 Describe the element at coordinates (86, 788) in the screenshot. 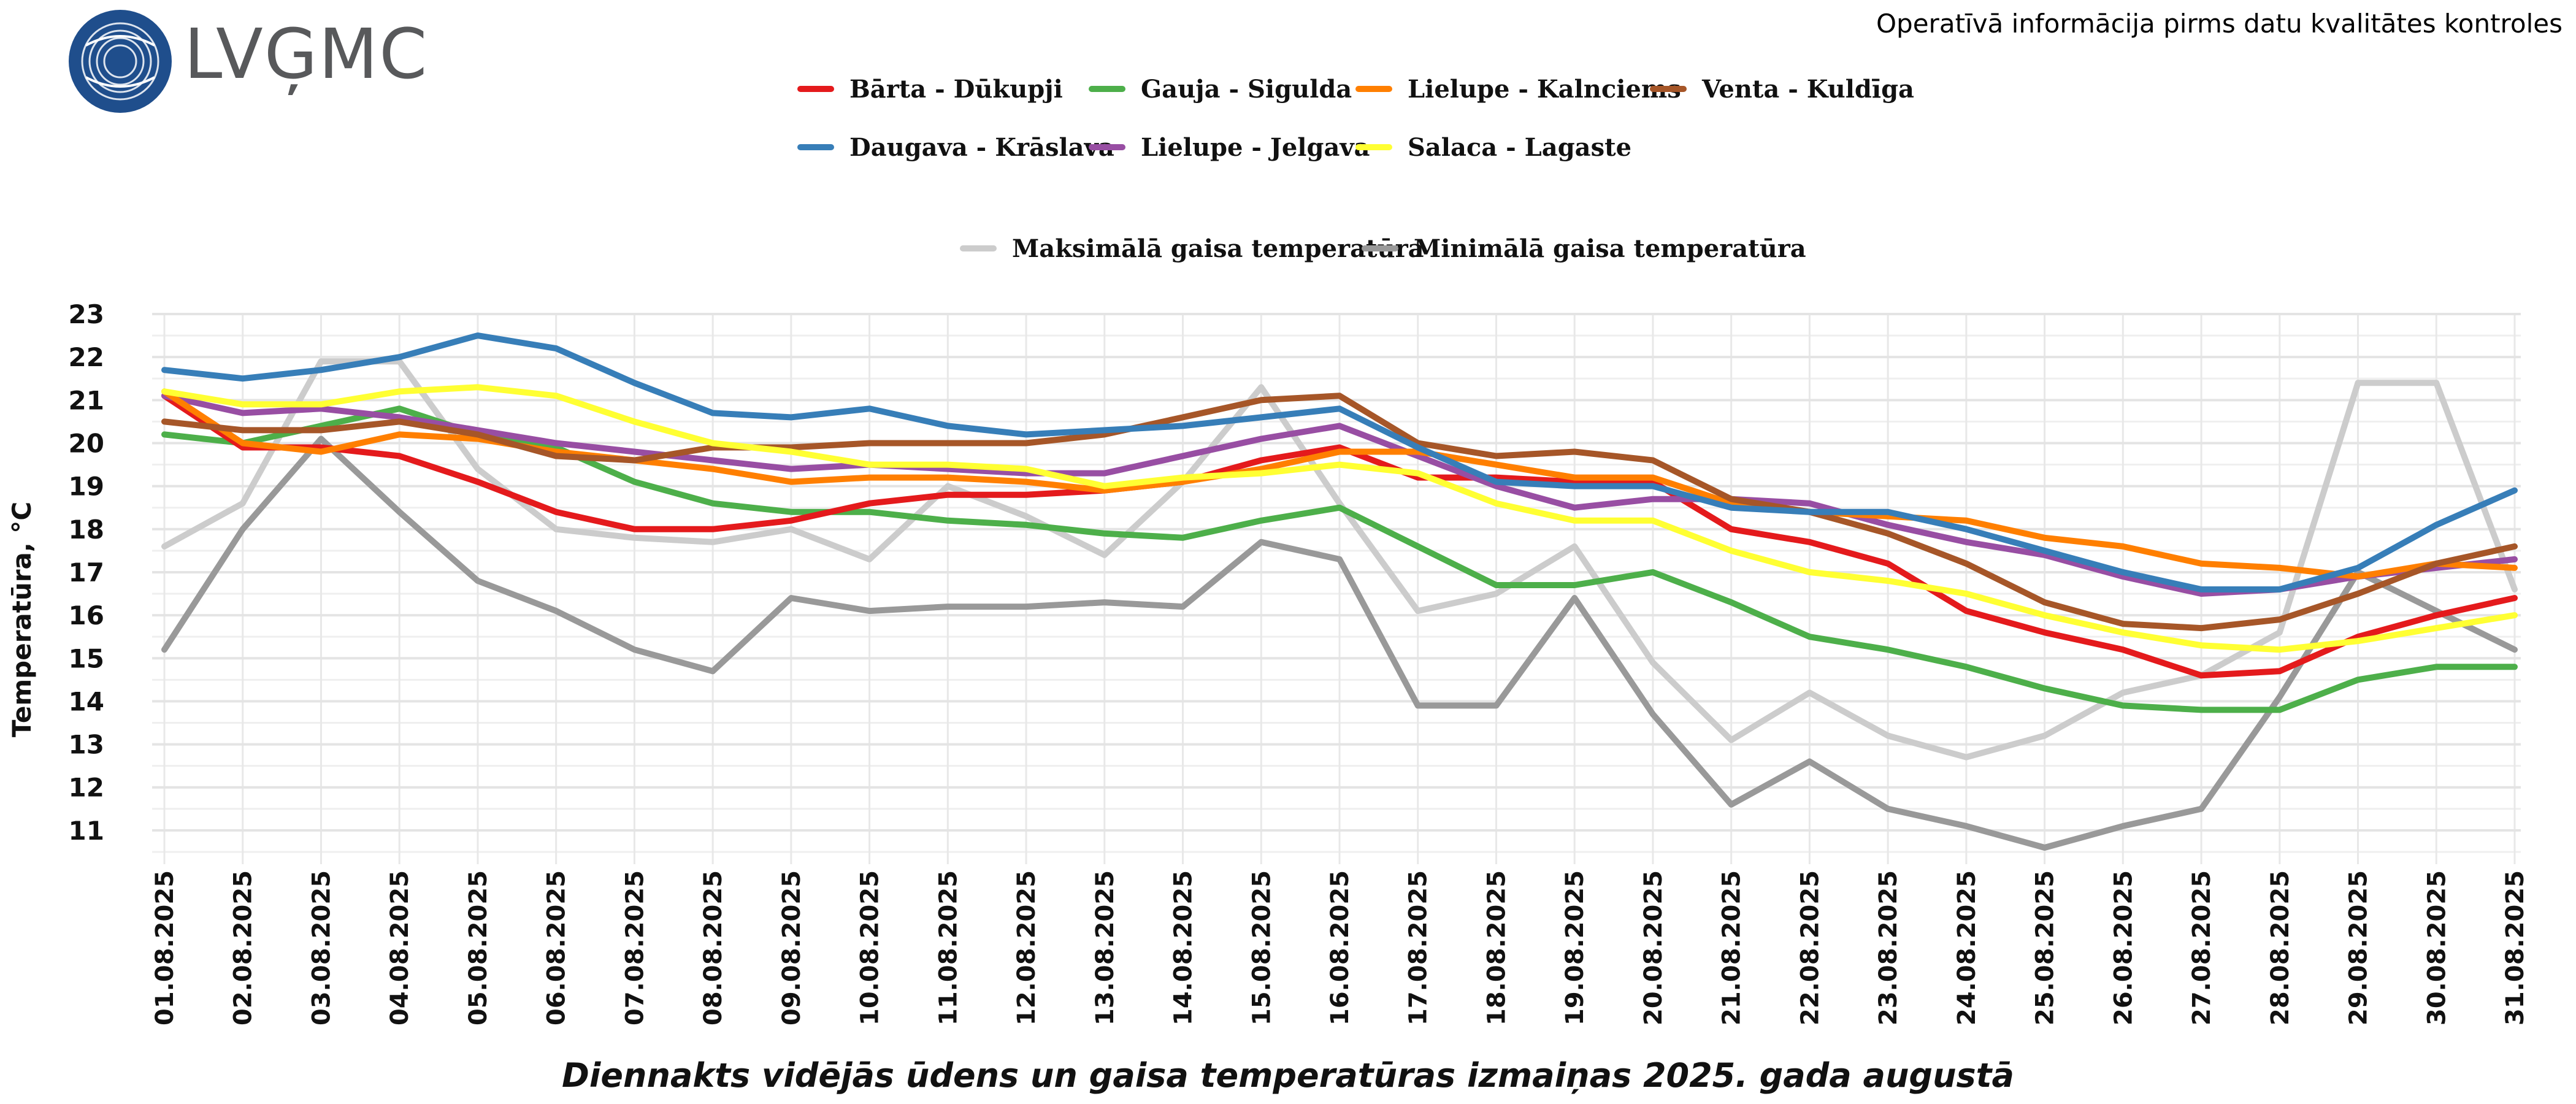

I see `y-tick-label: 12` at that location.